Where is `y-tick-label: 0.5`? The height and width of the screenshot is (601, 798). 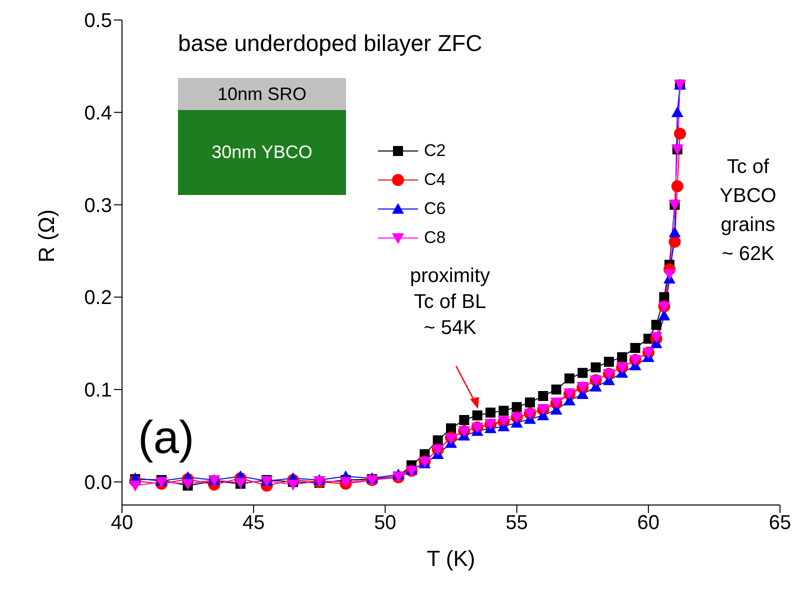 y-tick-label: 0.5 is located at coordinates (98, 21).